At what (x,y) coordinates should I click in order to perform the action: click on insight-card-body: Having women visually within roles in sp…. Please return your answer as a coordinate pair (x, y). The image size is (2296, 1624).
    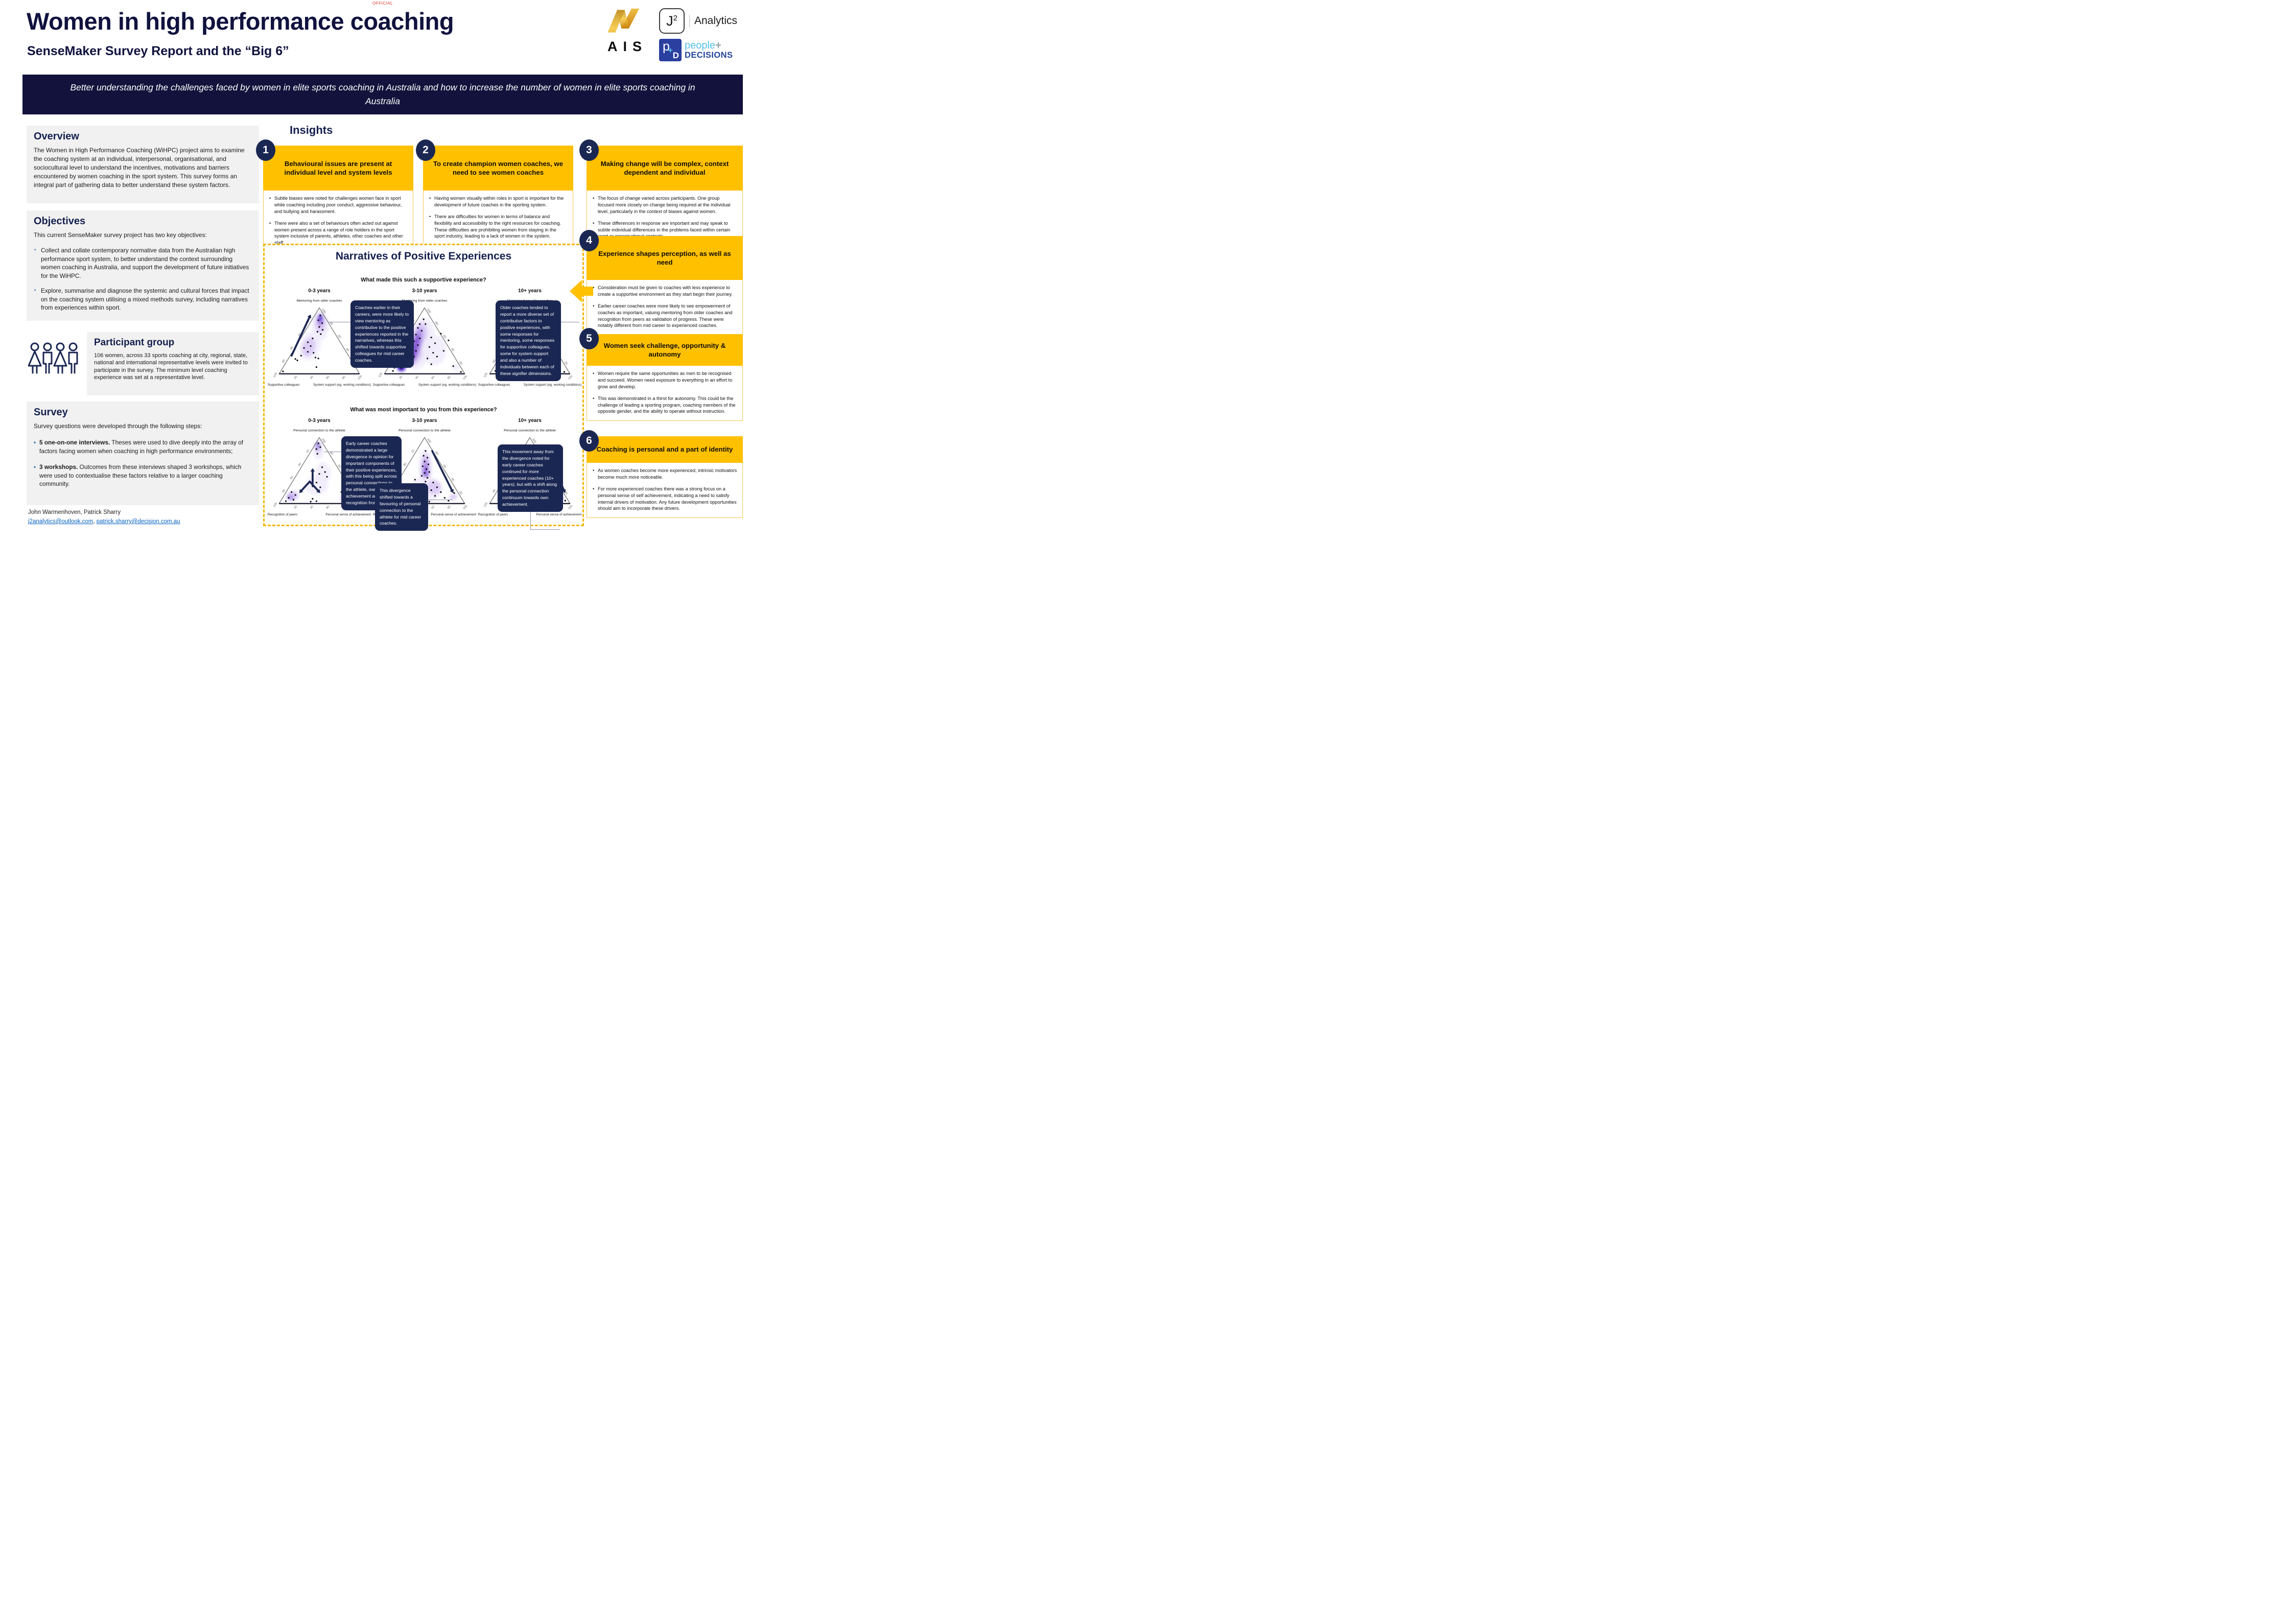
    Looking at the image, I should click on (498, 218).